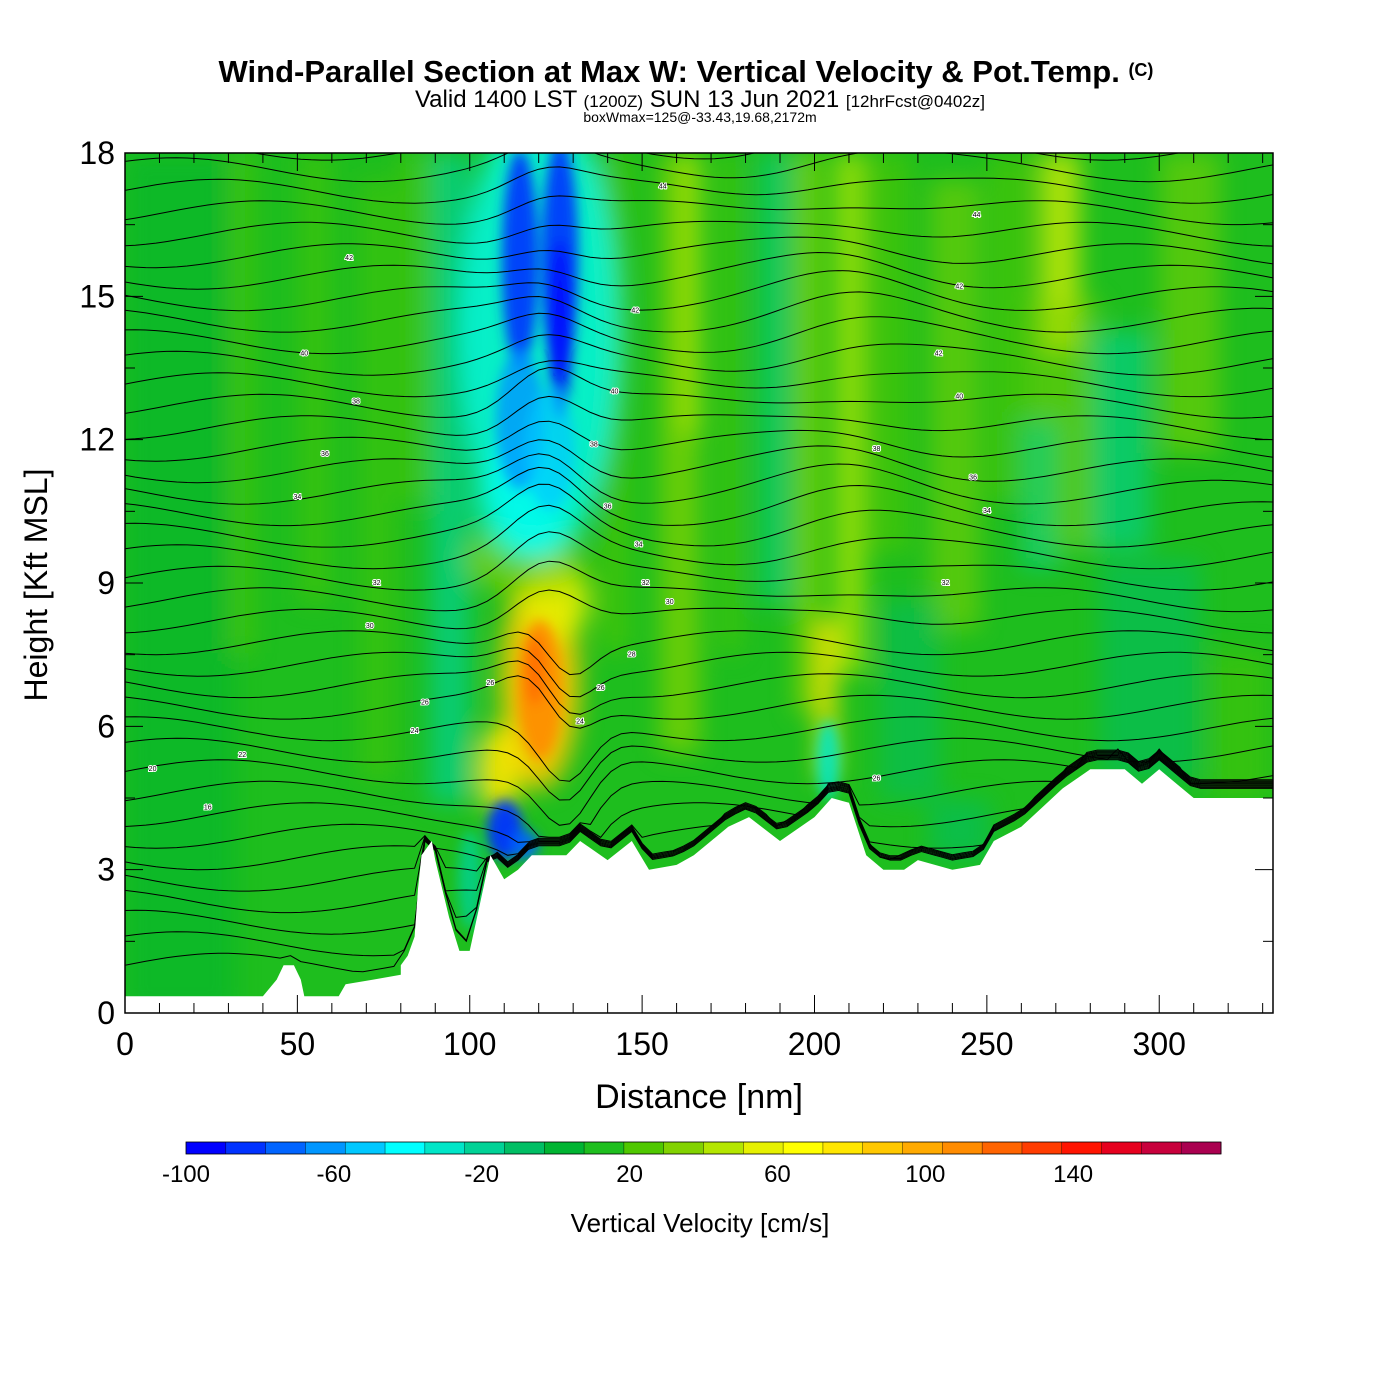 This screenshot has height=1400, width=1400. I want to click on contour-label: 22, so click(242, 755).